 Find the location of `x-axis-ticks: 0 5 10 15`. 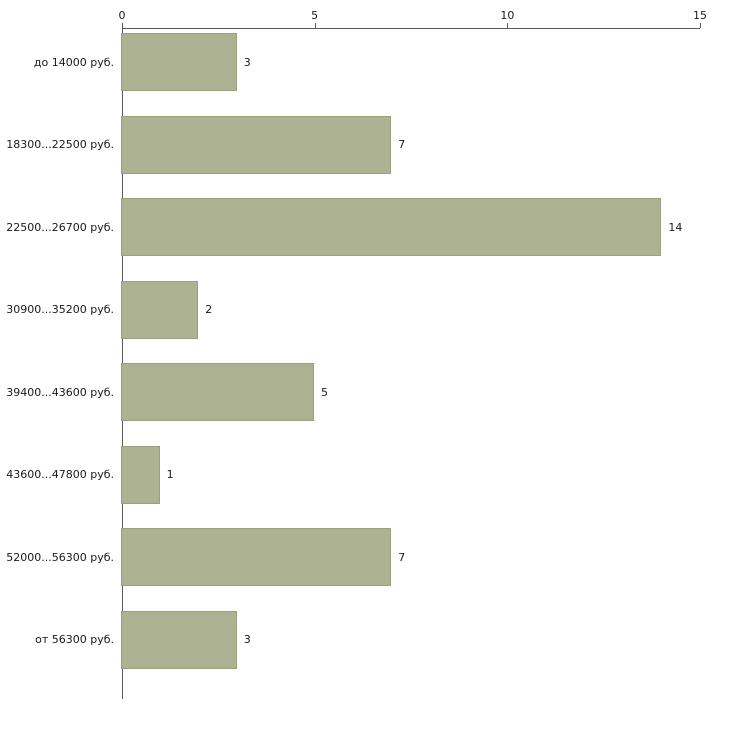

x-axis-ticks: 0 5 10 15 is located at coordinates (412, 14).